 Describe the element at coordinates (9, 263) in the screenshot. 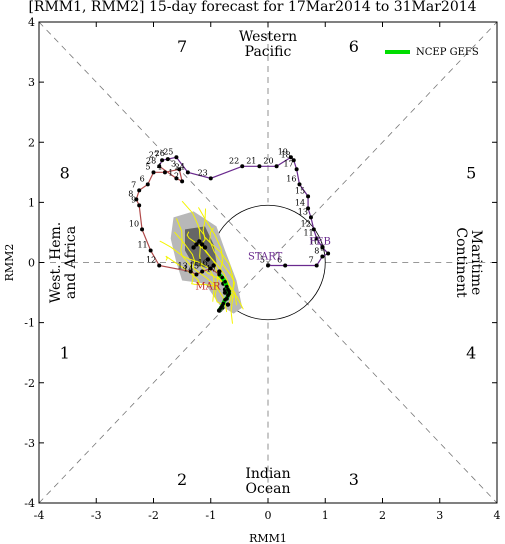

I see `y-axis-title: RMM2` at that location.